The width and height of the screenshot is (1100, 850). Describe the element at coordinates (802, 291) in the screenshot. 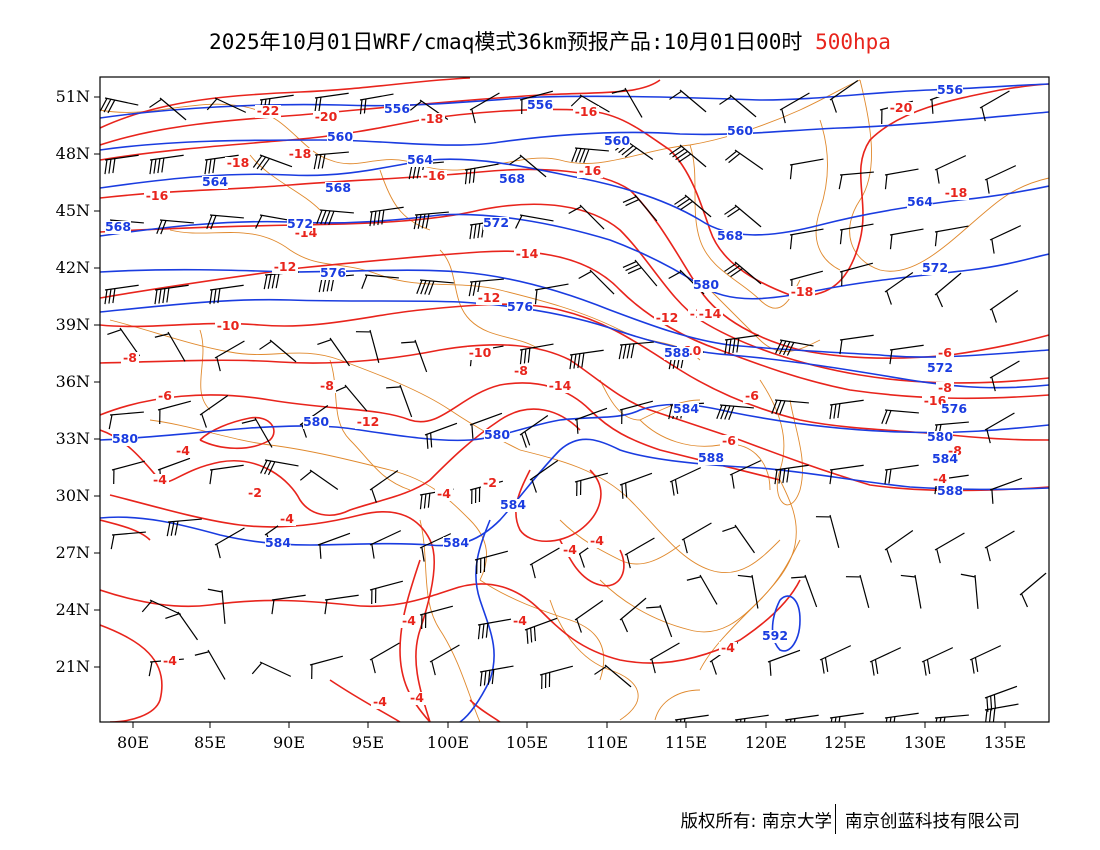

I see `temperature-contour-label: -18` at that location.